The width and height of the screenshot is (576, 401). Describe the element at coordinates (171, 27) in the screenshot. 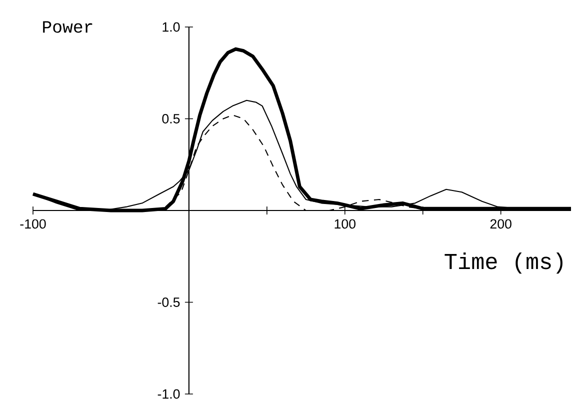

I see `y-tick-label: 1.0` at that location.